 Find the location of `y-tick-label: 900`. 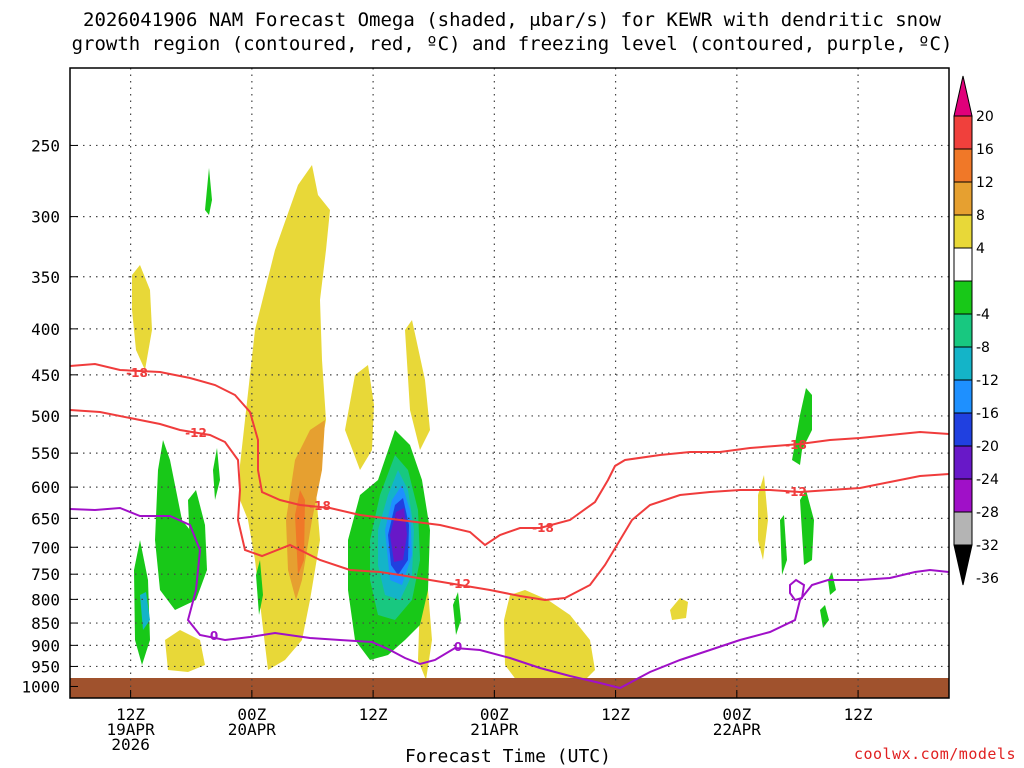

y-tick-label: 900 is located at coordinates (45, 645).